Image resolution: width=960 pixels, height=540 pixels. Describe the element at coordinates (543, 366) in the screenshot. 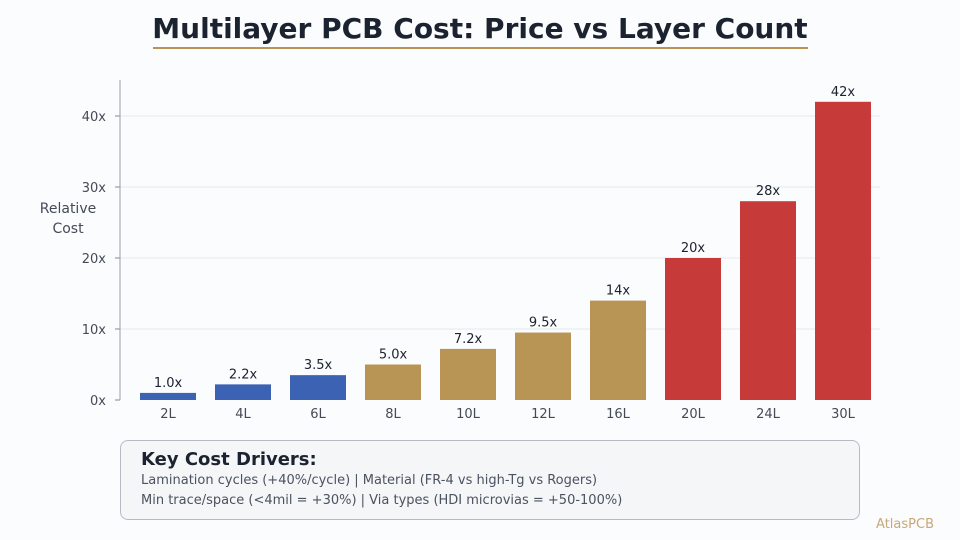

I see `bar-12L` at that location.